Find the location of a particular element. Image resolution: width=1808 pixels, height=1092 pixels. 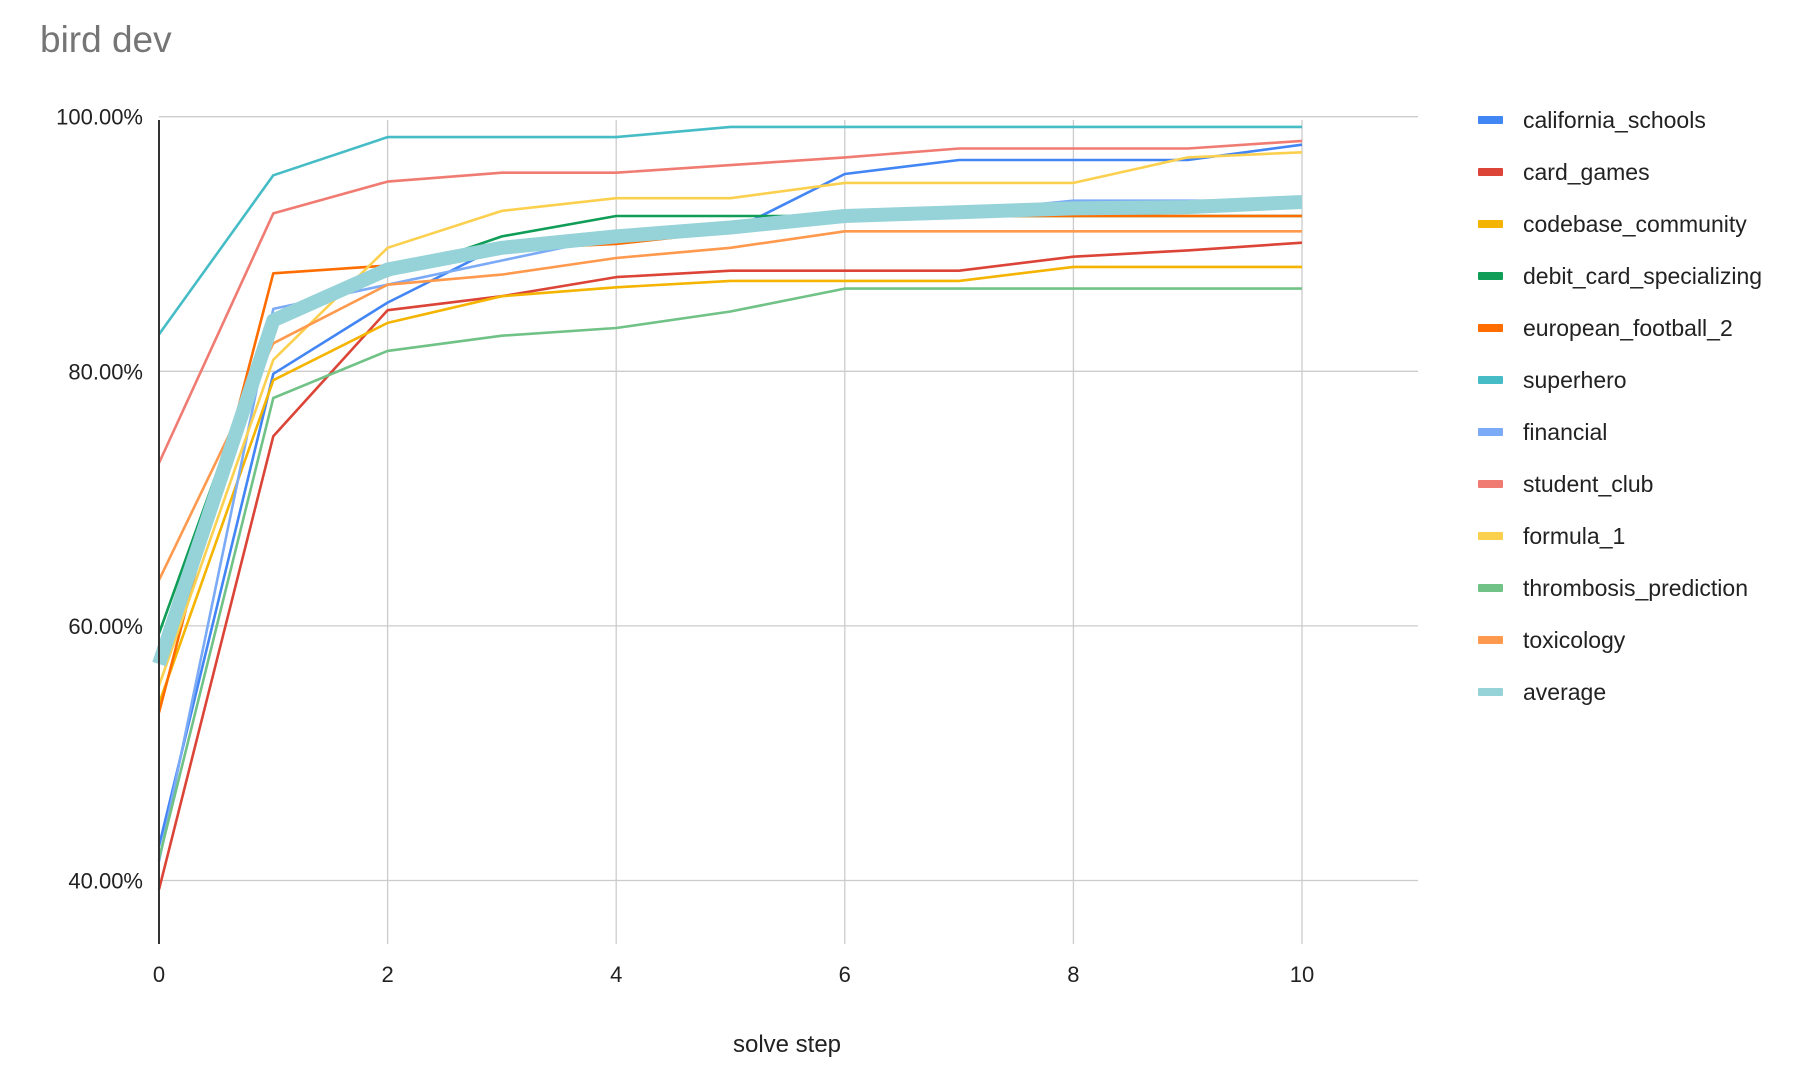

legend-label: european_football_2 is located at coordinates (1628, 328).